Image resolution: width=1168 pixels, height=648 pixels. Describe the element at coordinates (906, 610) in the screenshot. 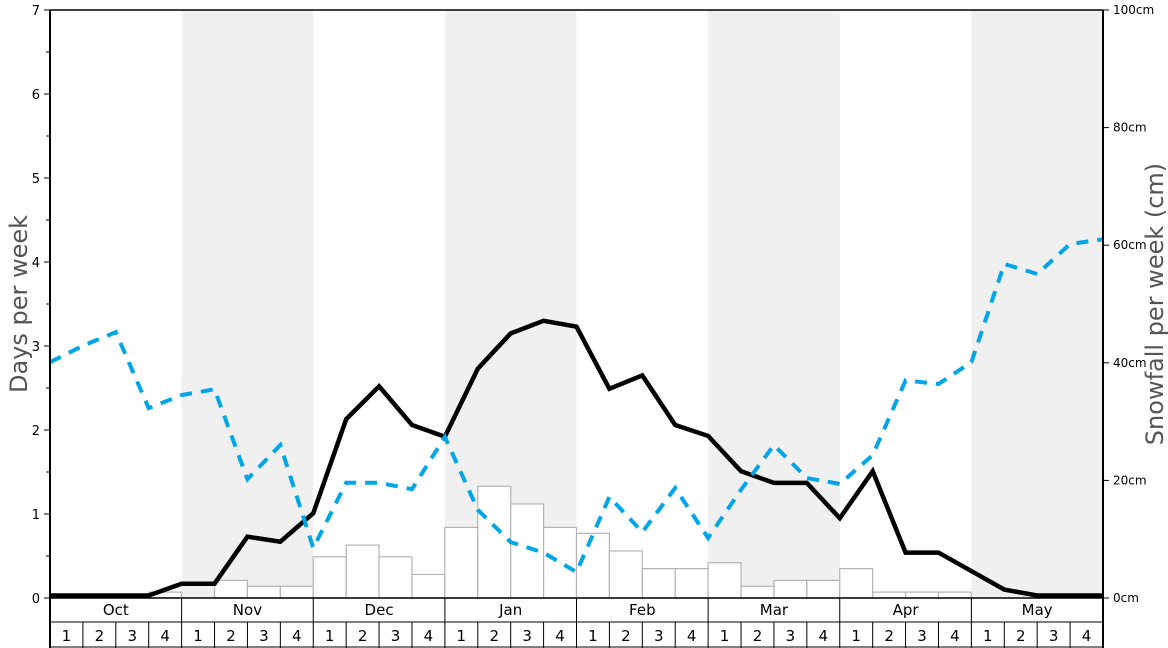

I see `month-label: Apr` at that location.